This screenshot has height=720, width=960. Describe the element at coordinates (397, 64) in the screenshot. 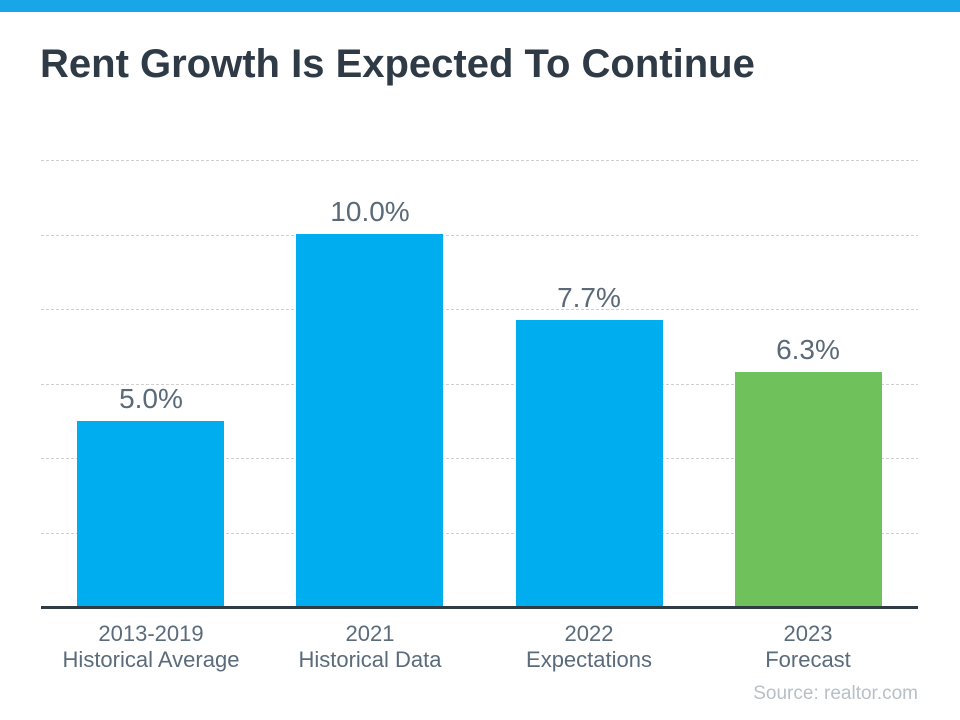

I see `page-title: Rent Growth Is Expected To Continue` at that location.